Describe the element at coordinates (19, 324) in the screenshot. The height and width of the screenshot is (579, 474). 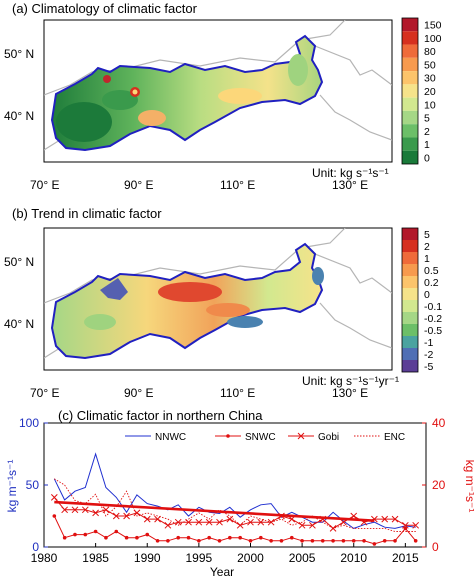
I see `panel-b-lat-40: 40° N` at that location.